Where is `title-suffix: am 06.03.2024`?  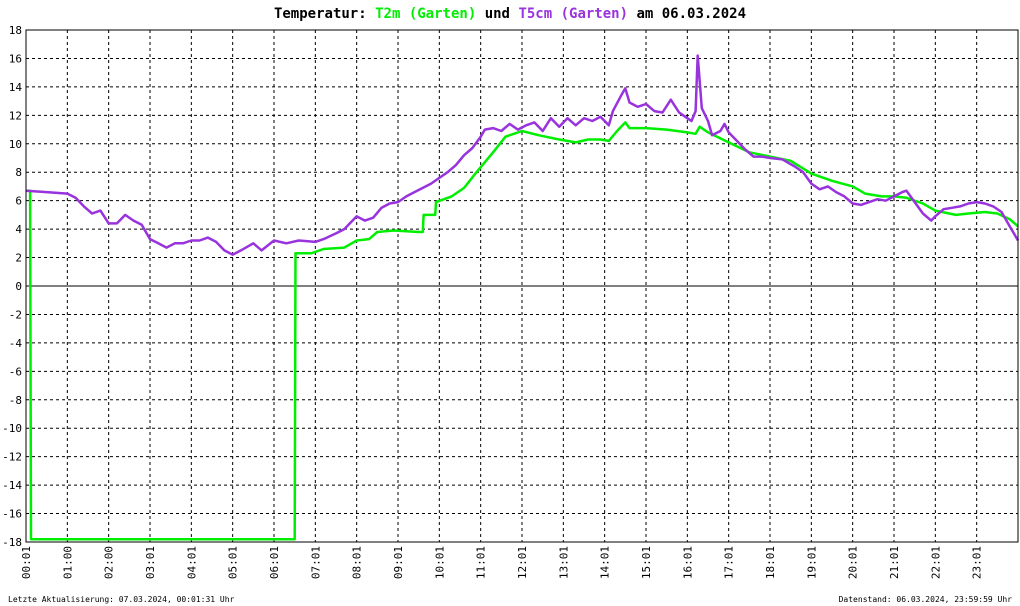 title-suffix: am 06.03.2024 is located at coordinates (691, 14).